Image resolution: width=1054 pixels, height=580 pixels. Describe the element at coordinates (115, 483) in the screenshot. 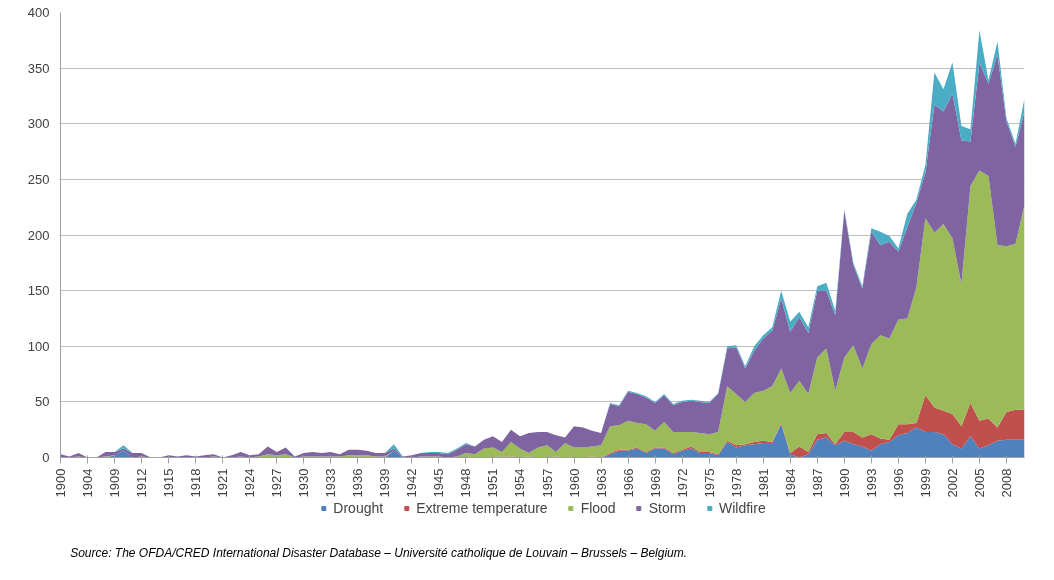

I see `x-tick-label: 1909` at that location.